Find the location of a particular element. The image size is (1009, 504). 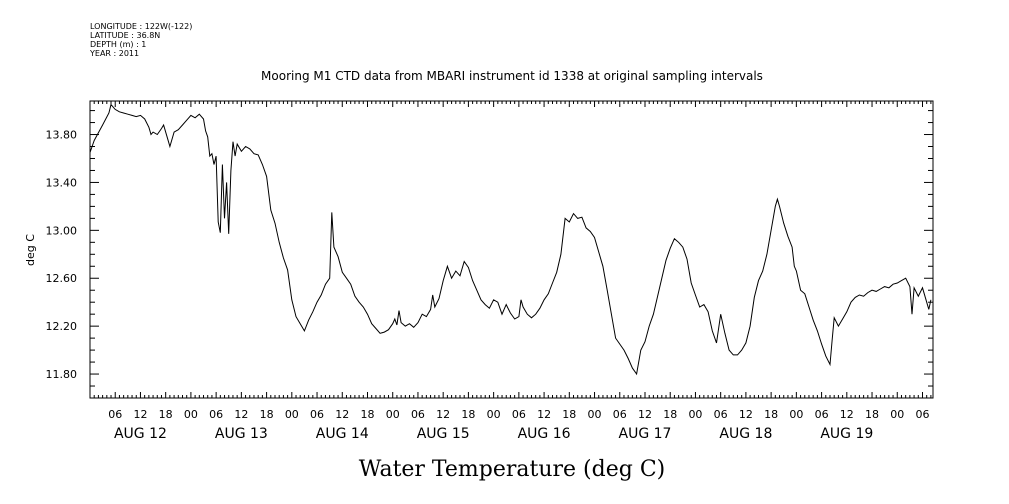

latitude-label: LATITUDE : 36.8N is located at coordinates (125, 35).